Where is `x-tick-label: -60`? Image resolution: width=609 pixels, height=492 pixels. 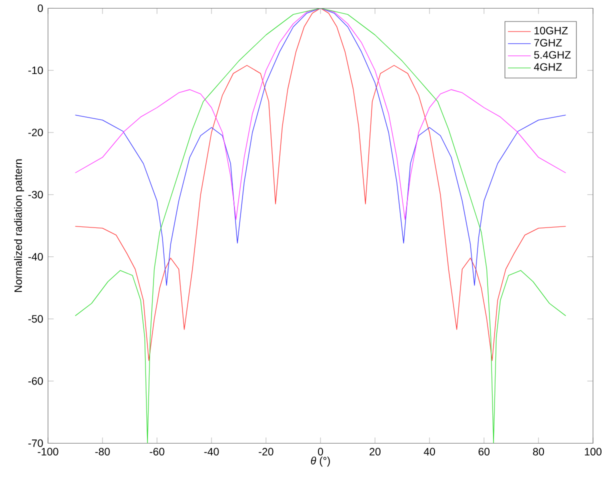 x-tick-label: -60 is located at coordinates (157, 452).